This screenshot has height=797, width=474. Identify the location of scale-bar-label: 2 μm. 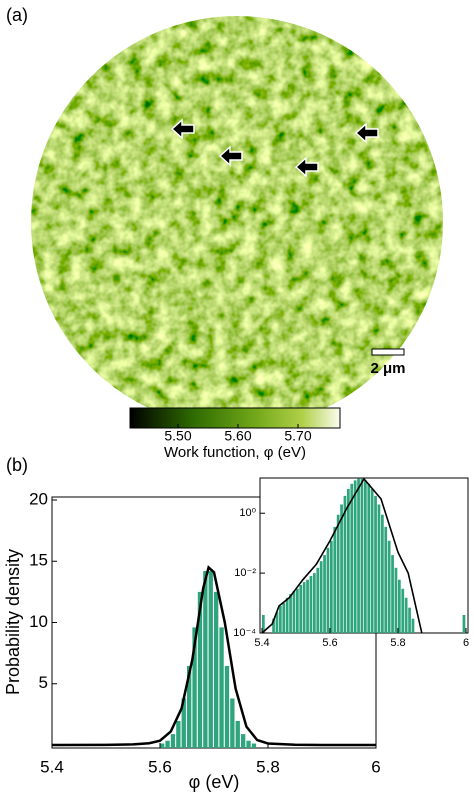
(387, 368).